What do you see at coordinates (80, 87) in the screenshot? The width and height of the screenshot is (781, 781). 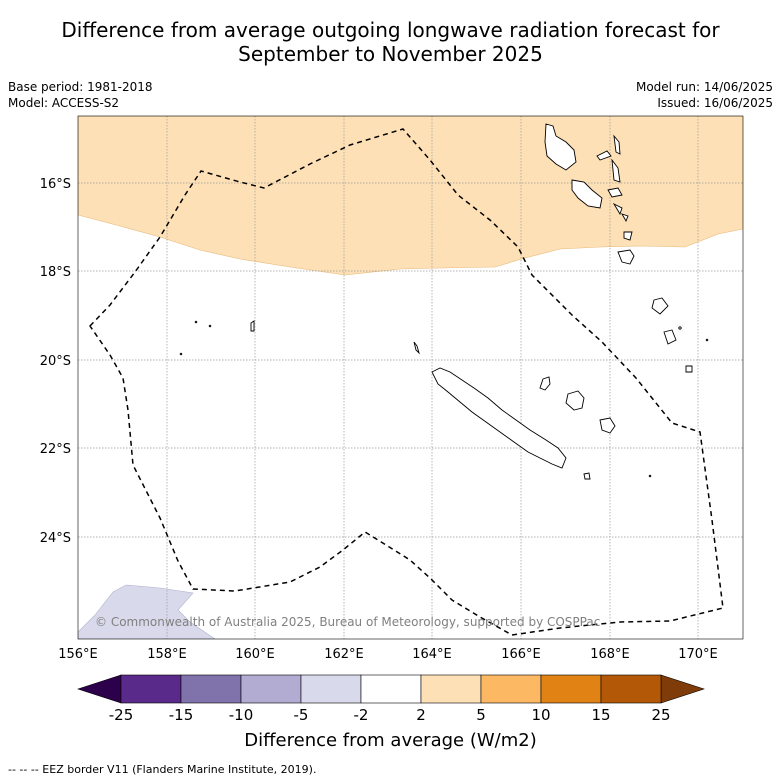 I see `base-period: Base period: 1981-2018` at bounding box center [80, 87].